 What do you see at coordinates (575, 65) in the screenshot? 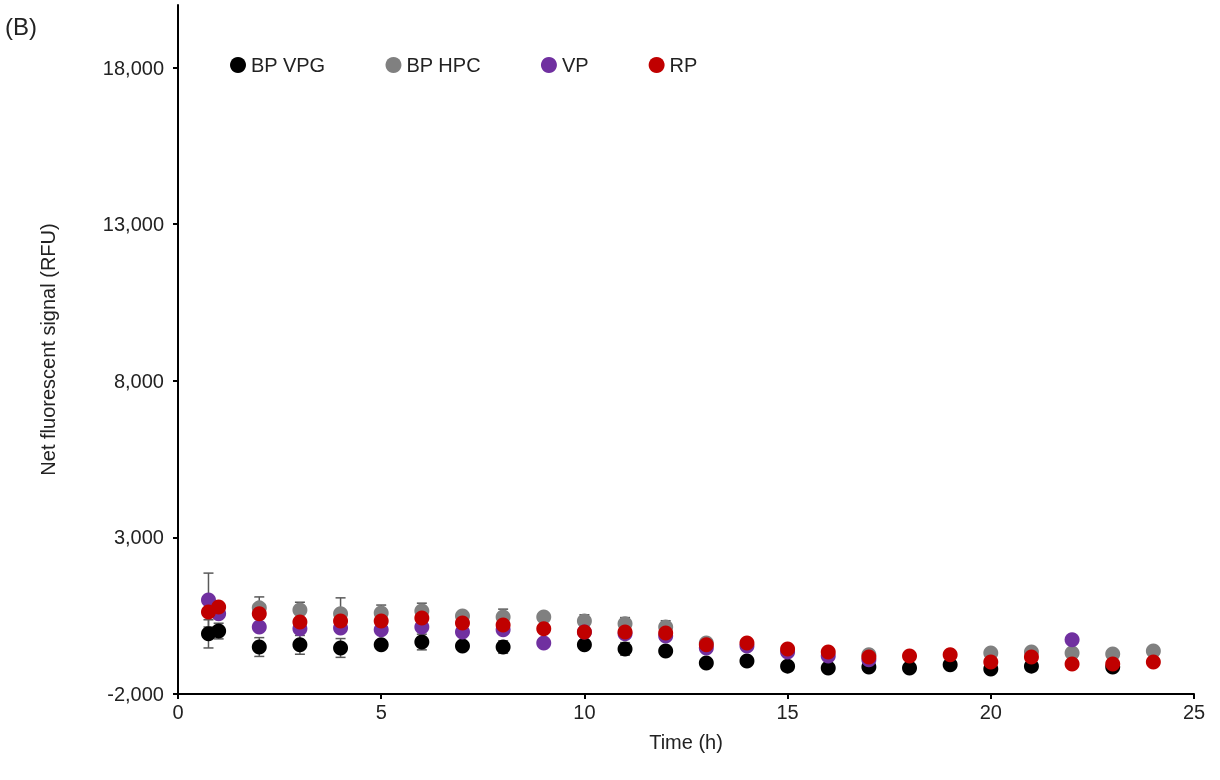
I see `legend-label: VP` at bounding box center [575, 65].